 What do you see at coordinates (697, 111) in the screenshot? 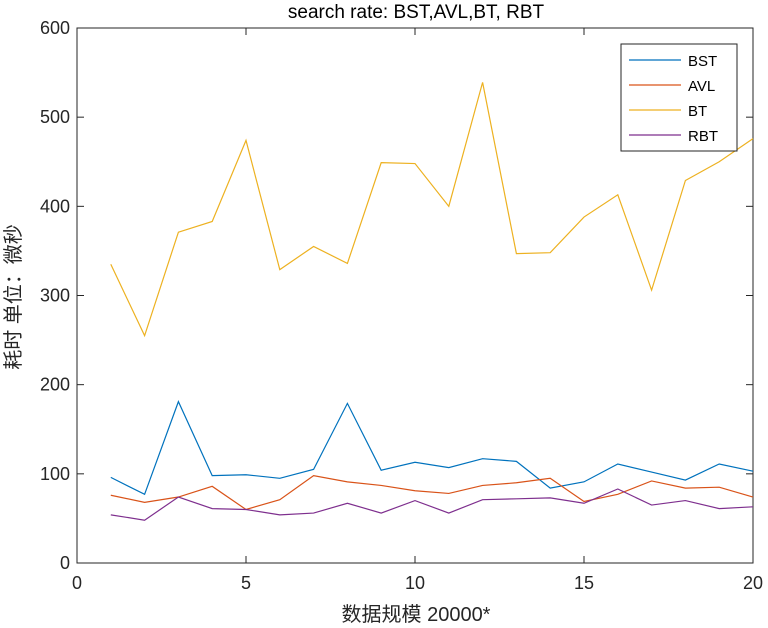
I see `legend-label-bt: BT` at bounding box center [697, 111].